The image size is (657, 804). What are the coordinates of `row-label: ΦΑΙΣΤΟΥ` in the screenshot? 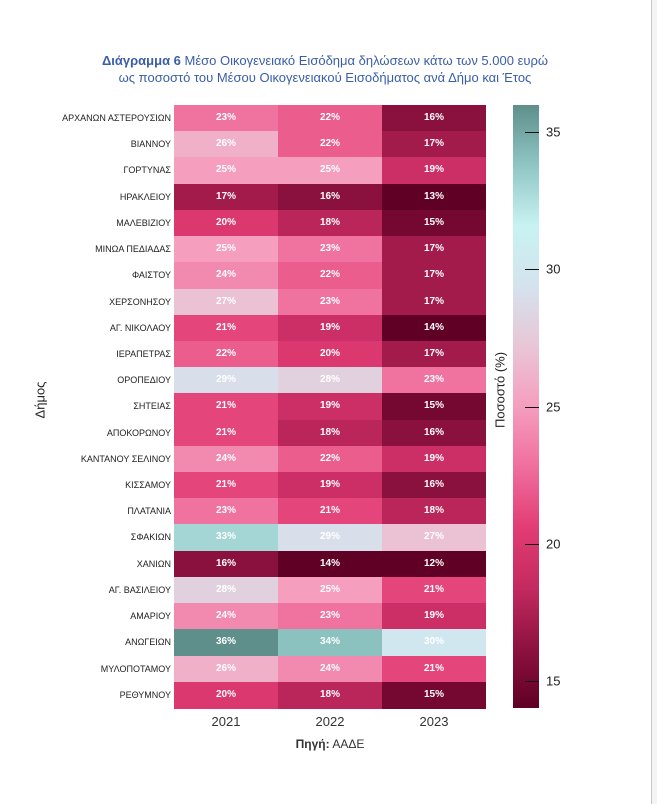 It's located at (151, 275).